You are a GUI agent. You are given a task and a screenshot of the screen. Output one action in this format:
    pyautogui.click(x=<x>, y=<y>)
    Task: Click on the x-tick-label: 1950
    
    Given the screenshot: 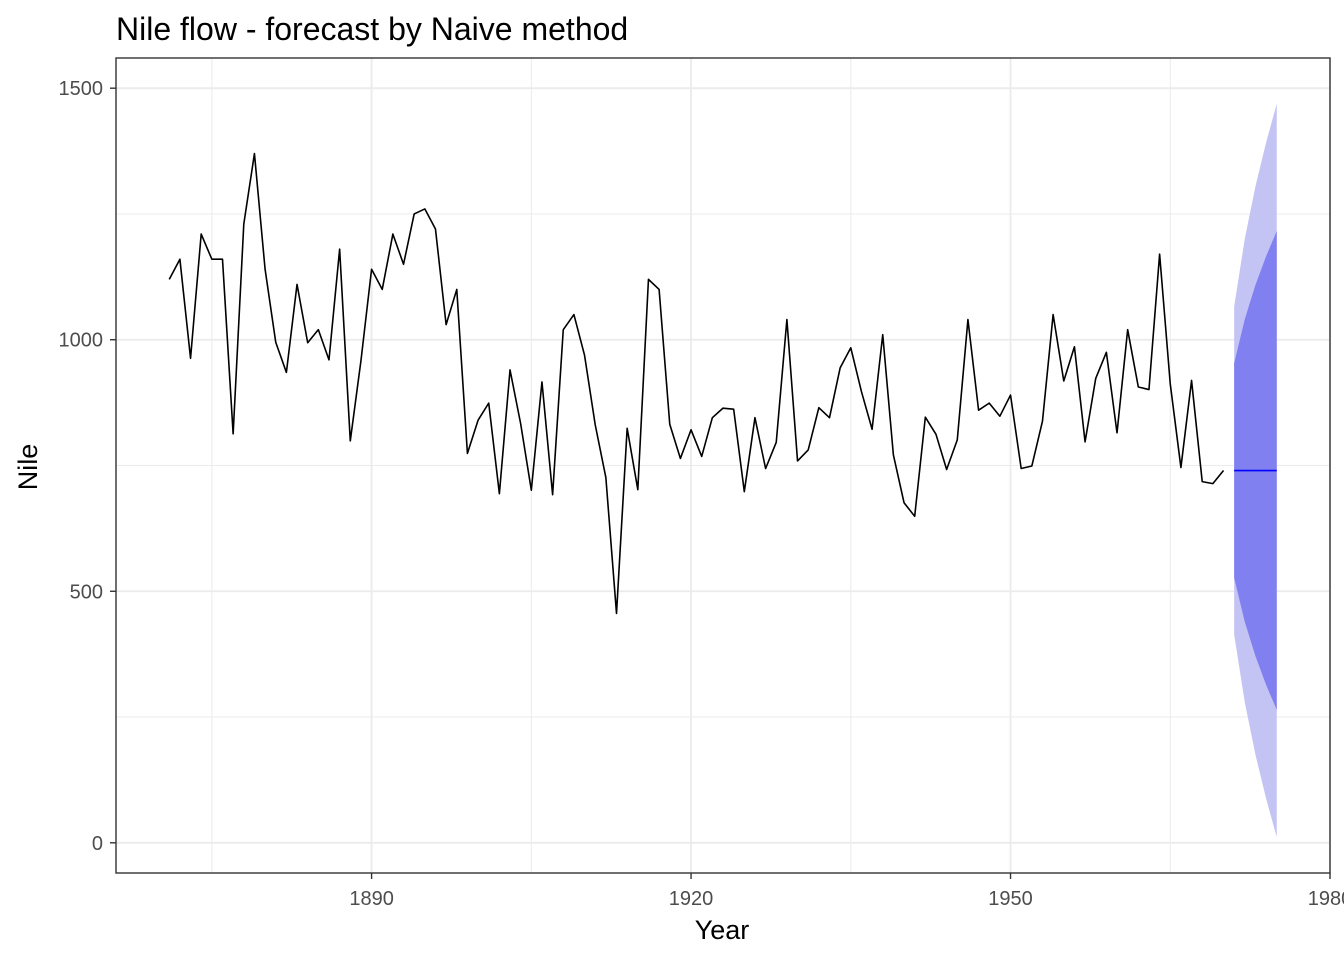 What is the action you would take?
    pyautogui.click(x=1010, y=899)
    